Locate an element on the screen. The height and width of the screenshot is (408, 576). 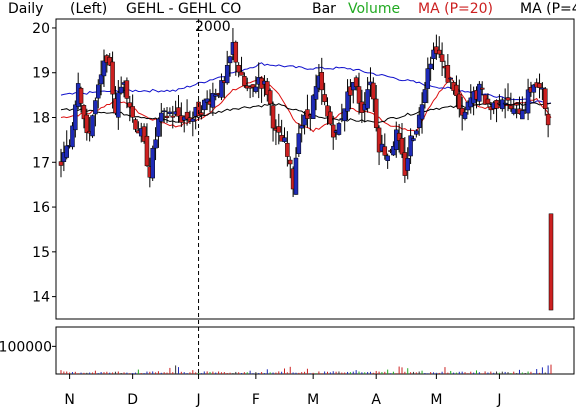
price-axis: 14 15 16 17 18 19 20 is located at coordinates (44, 163).